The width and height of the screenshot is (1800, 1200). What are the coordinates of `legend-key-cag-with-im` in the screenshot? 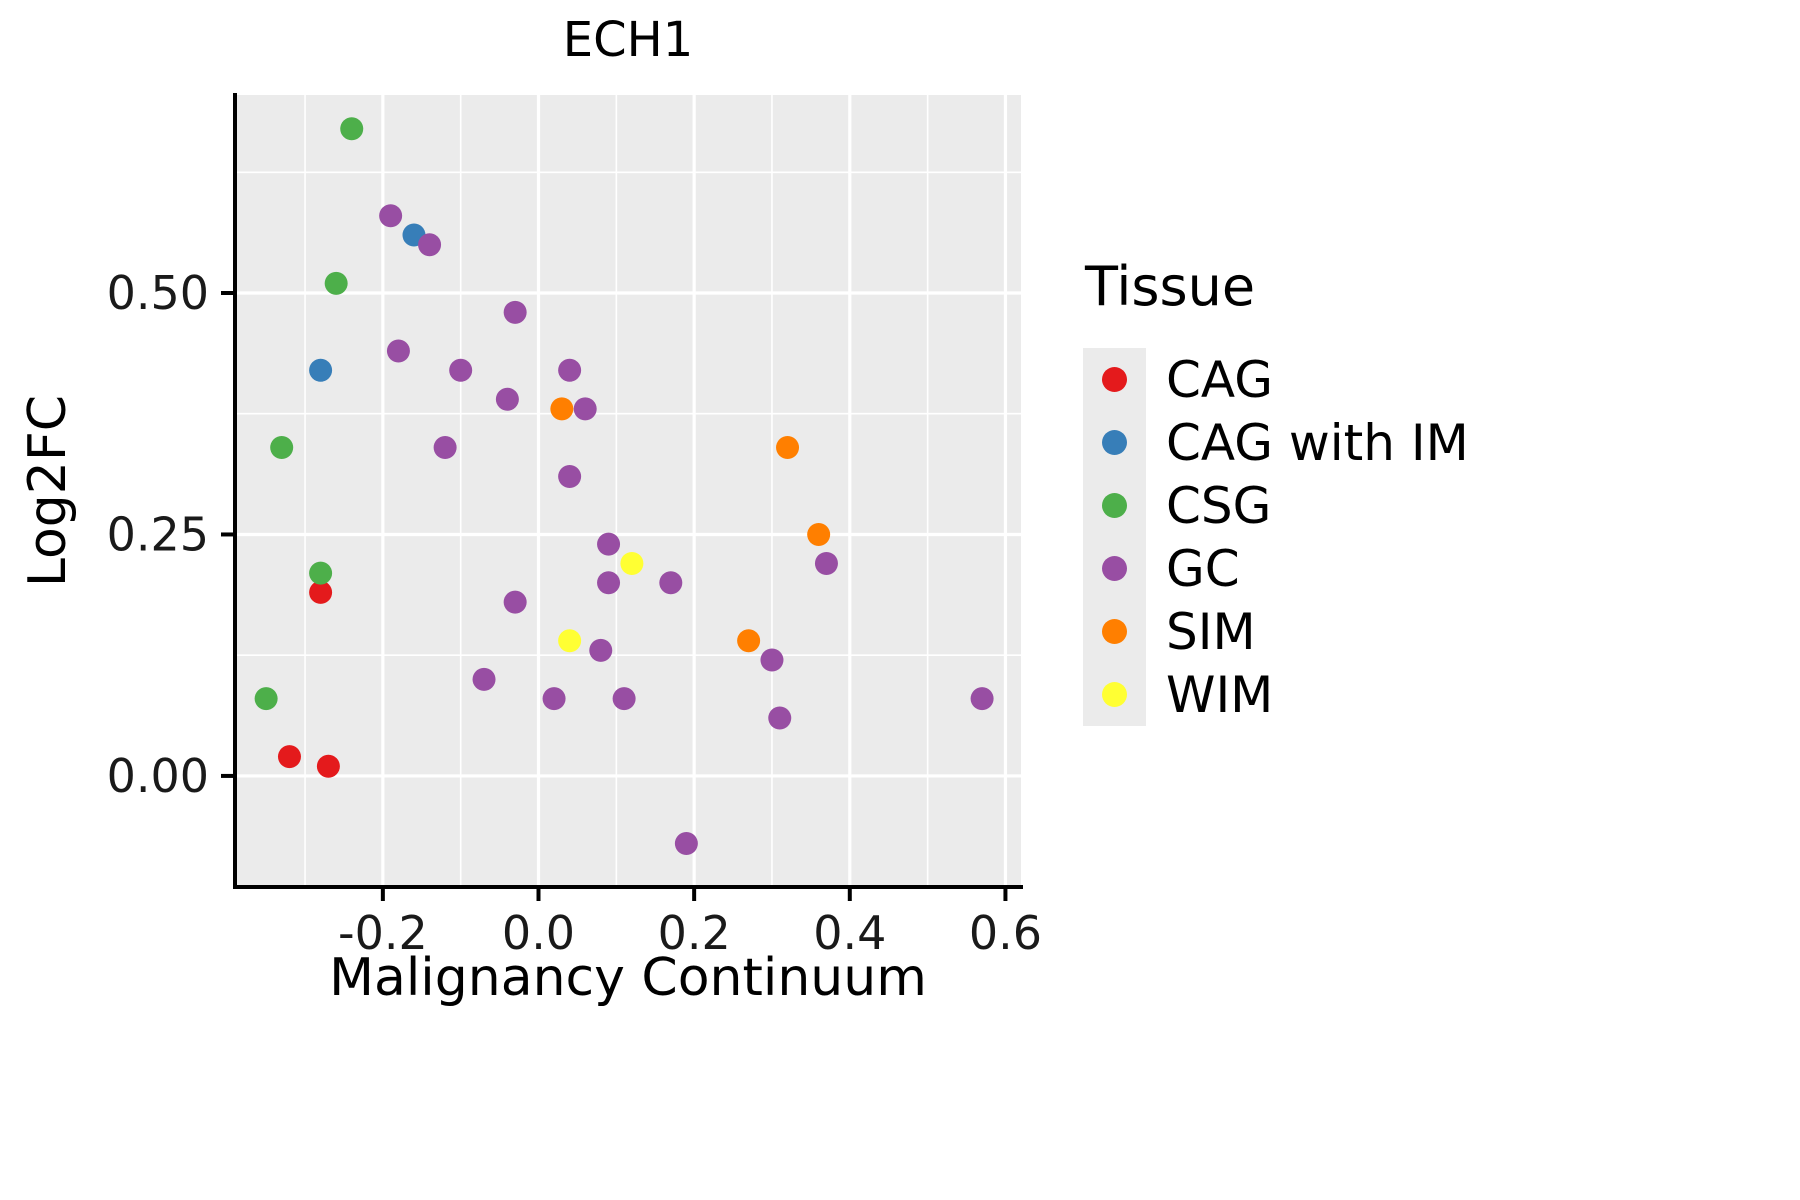 It's located at (1114, 442).